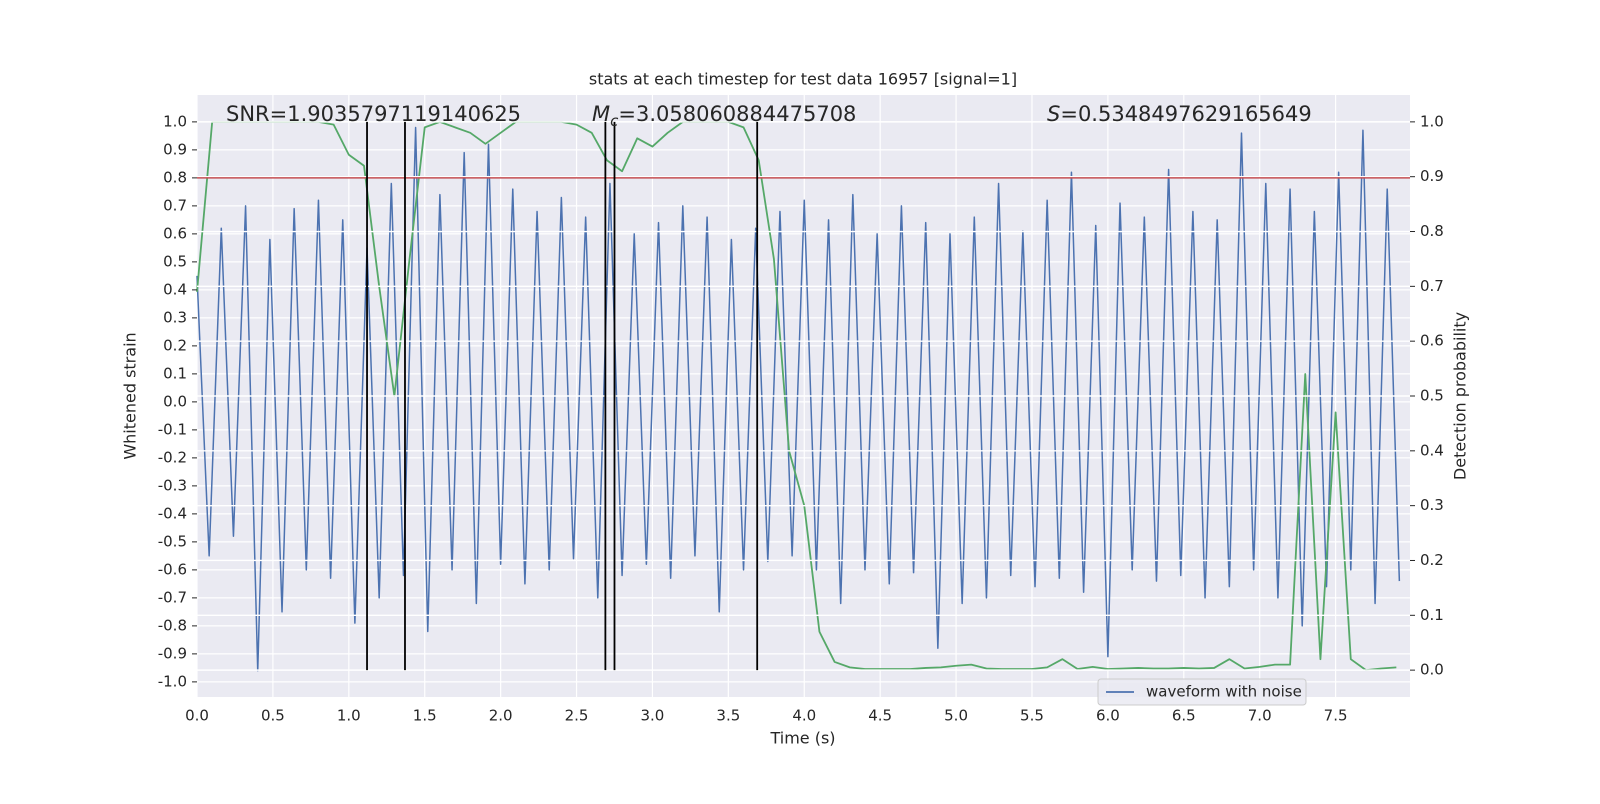 This screenshot has width=1600, height=804. I want to click on y-tick-label: -0.6, so click(172, 569).